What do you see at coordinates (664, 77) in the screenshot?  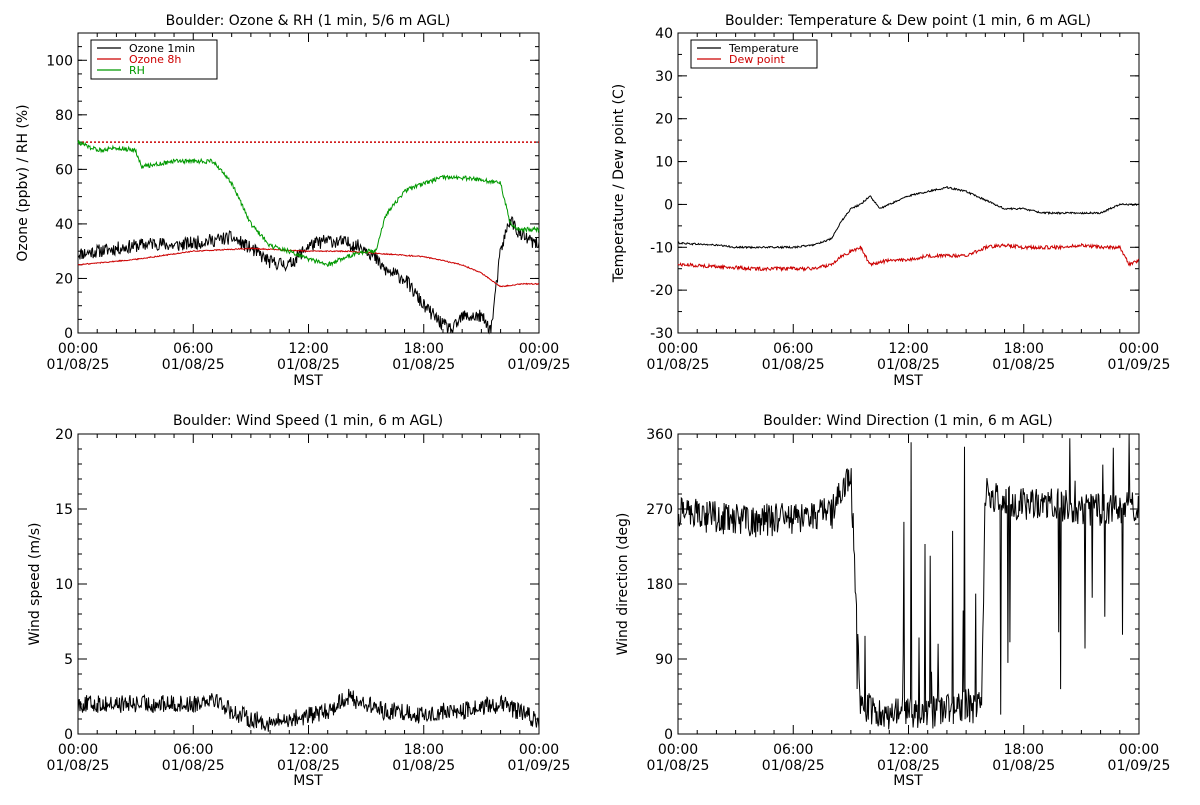 I see `y-tick-label: 30` at bounding box center [664, 77].